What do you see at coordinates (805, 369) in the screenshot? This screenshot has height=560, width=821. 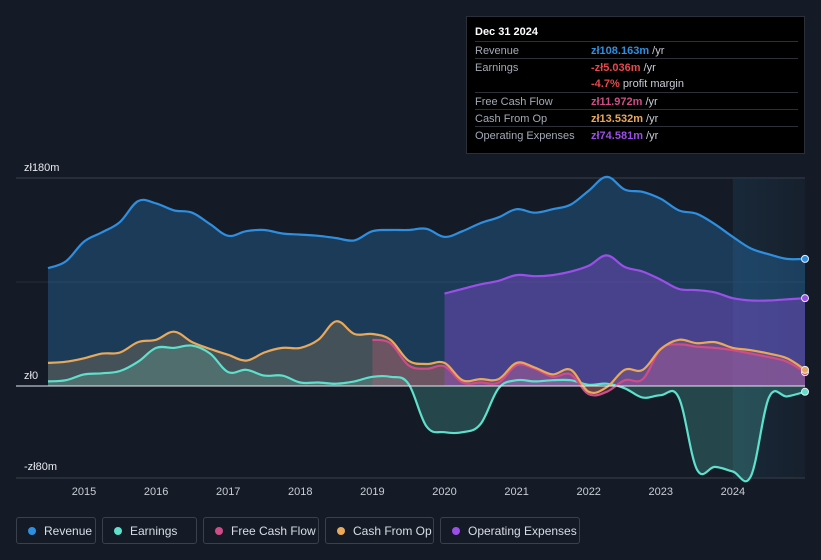 I see `cash-from-op-end-marker` at bounding box center [805, 369].